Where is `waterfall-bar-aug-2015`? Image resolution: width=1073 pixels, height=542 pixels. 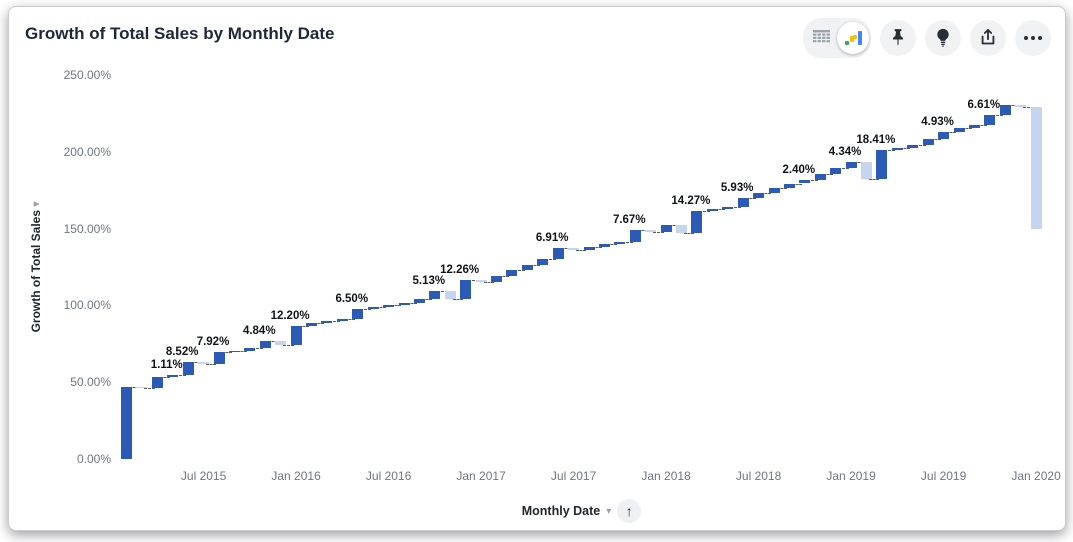
waterfall-bar-aug-2015 is located at coordinates (219, 358).